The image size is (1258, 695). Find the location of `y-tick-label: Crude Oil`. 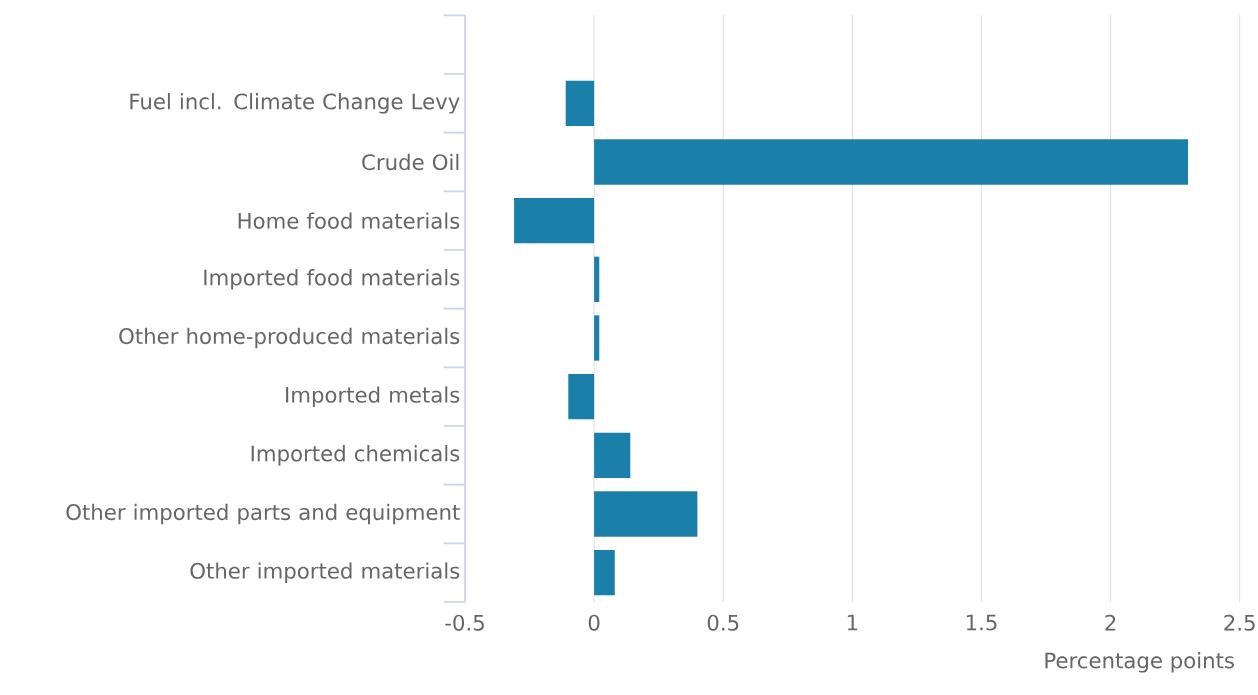

y-tick-label: Crude Oil is located at coordinates (410, 162).